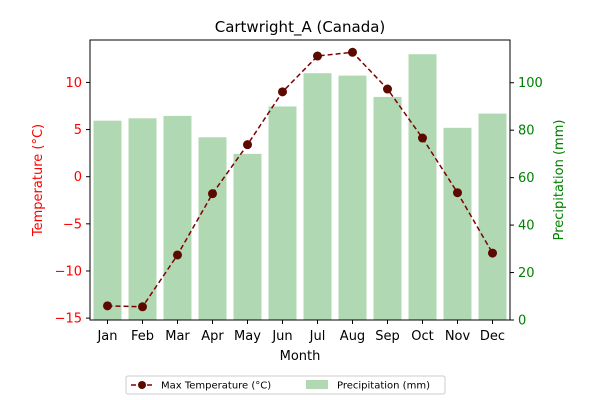 The image size is (600, 400). Describe the element at coordinates (526, 131) in the screenshot. I see `right-y-tick-label: 80` at that location.